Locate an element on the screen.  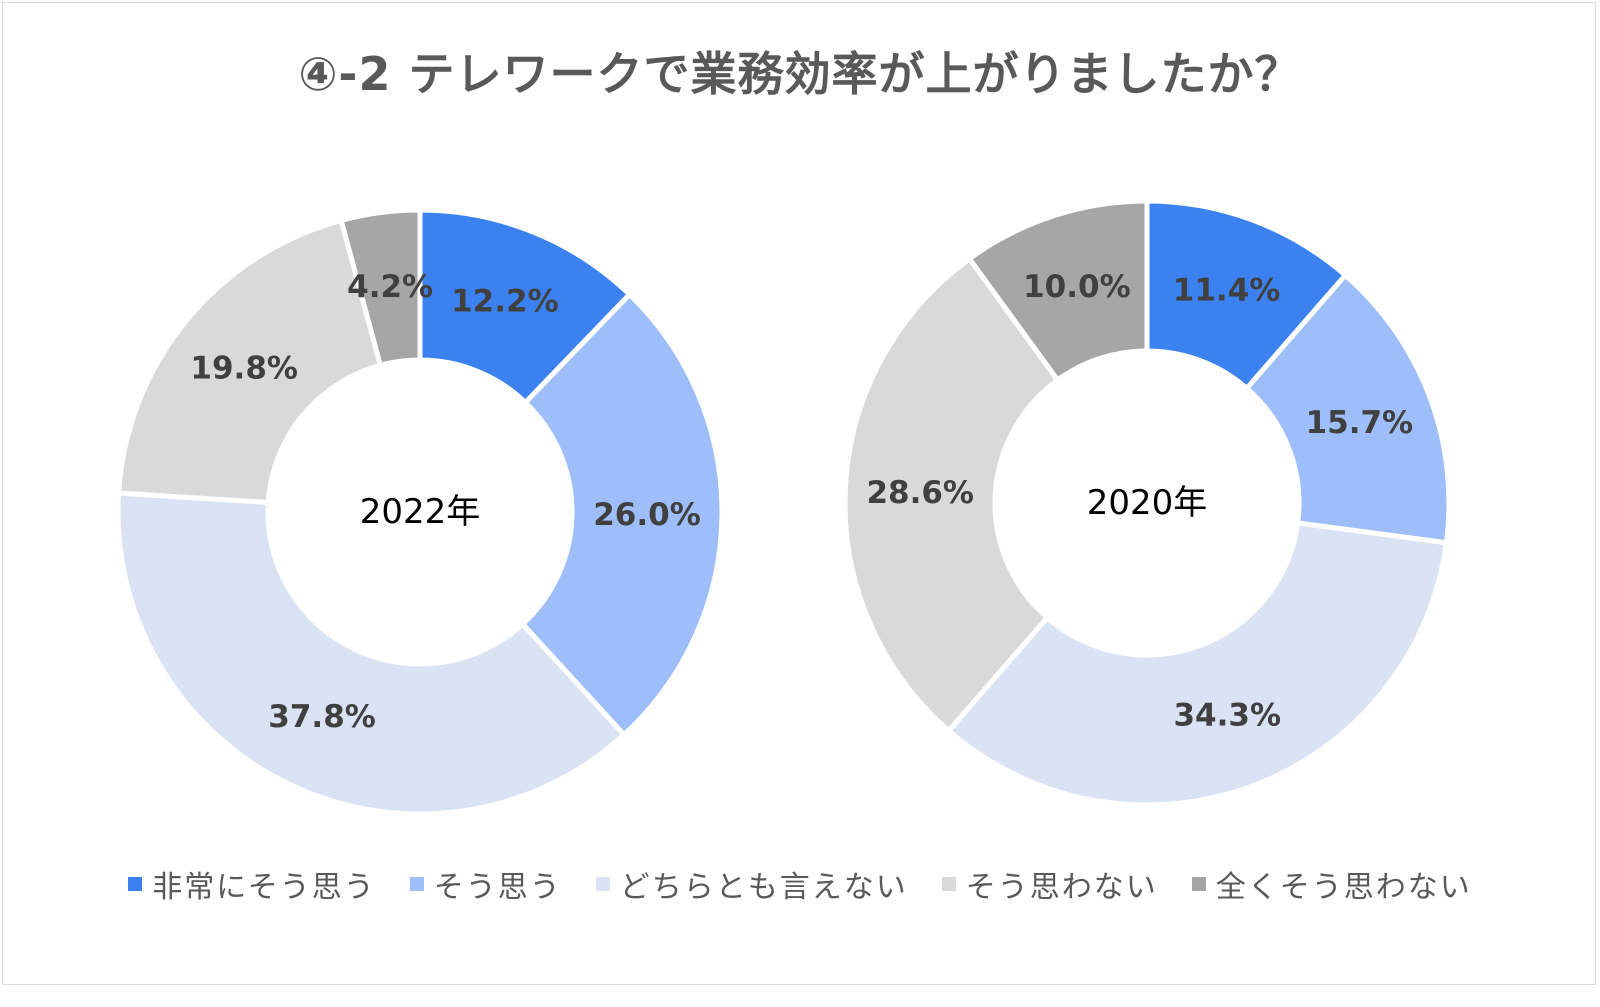
legend-label: どちらとも言えない is located at coordinates (763, 887).